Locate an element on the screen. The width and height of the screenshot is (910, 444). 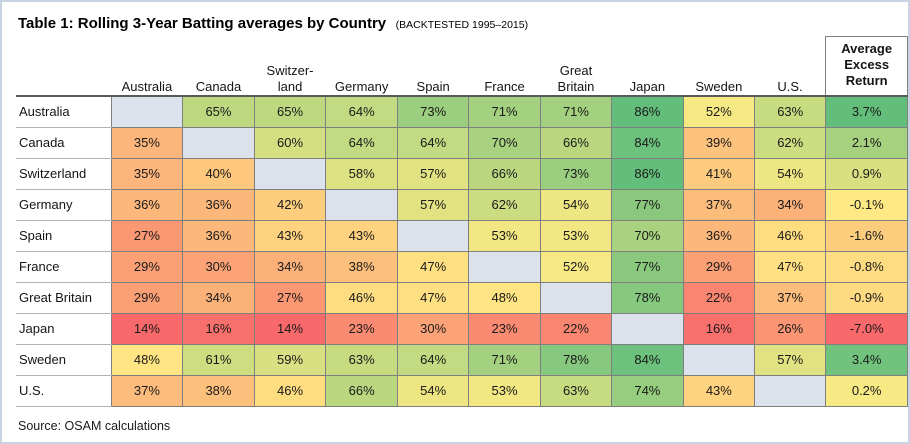
column-header: Germany is located at coordinates (361, 66).